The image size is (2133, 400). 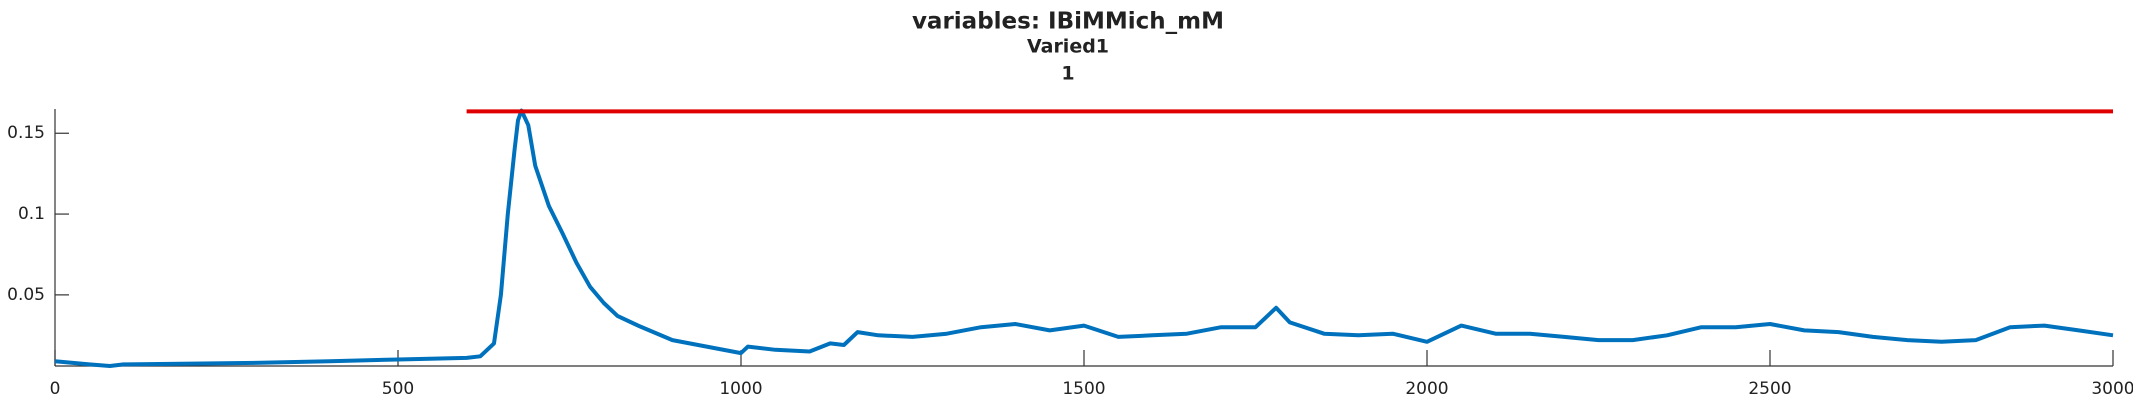 What do you see at coordinates (398, 389) in the screenshot?
I see `x-tick-label: 500` at bounding box center [398, 389].